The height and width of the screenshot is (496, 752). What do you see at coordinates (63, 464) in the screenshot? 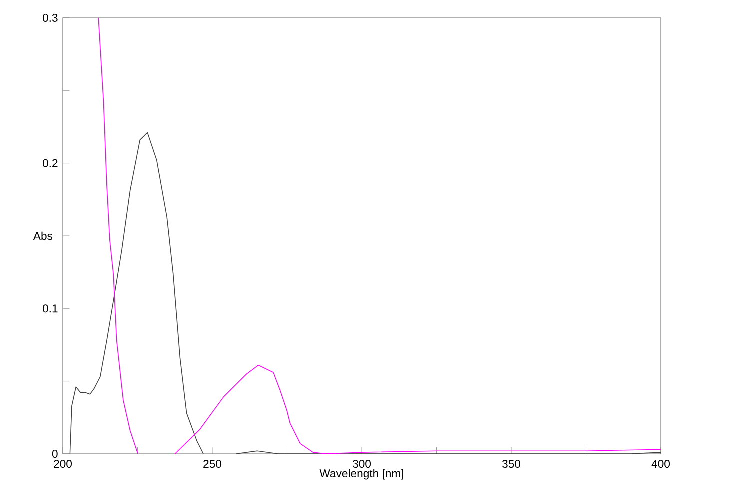
I see `x-tick-label: 200` at bounding box center [63, 464].